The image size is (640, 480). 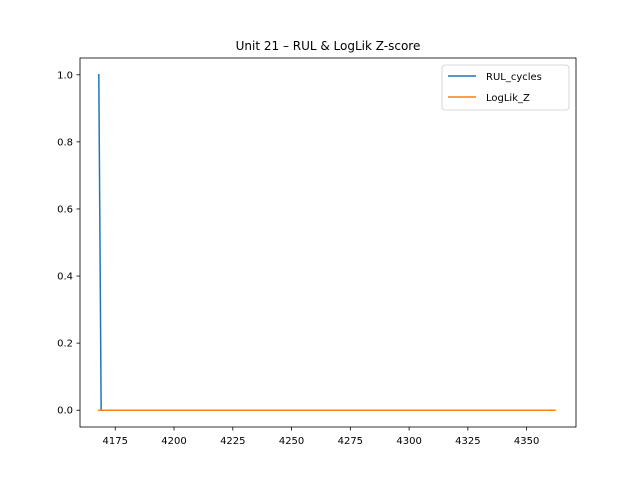 I want to click on legend-label: LogLik_Z, so click(x=508, y=98).